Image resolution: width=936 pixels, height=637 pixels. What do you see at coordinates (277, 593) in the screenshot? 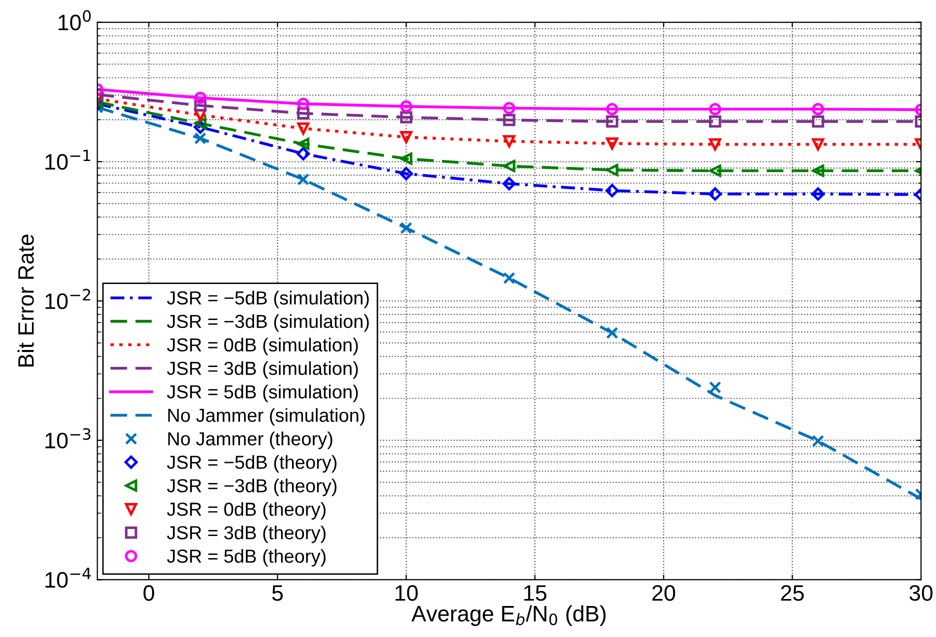
I see `x-tick-label: 5` at bounding box center [277, 593].